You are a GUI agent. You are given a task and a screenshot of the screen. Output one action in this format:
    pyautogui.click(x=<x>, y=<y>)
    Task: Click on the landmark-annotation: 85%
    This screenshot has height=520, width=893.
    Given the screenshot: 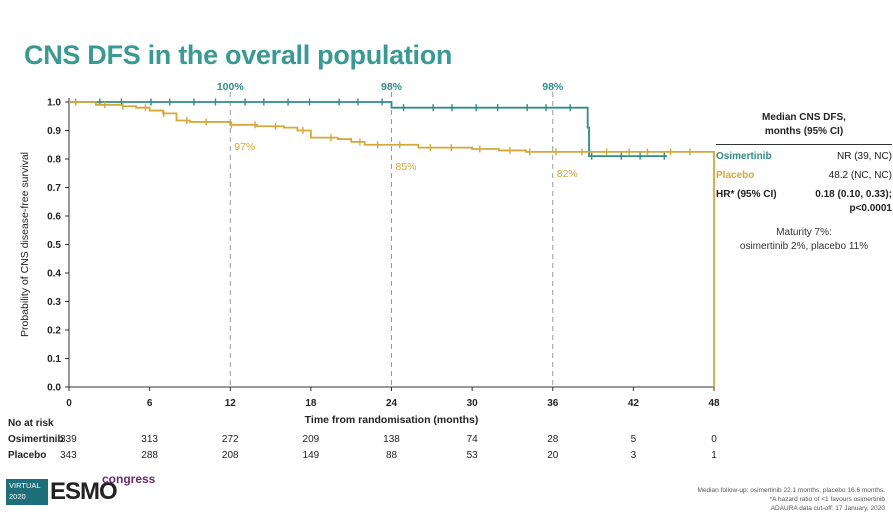 What is the action you would take?
    pyautogui.click(x=406, y=167)
    